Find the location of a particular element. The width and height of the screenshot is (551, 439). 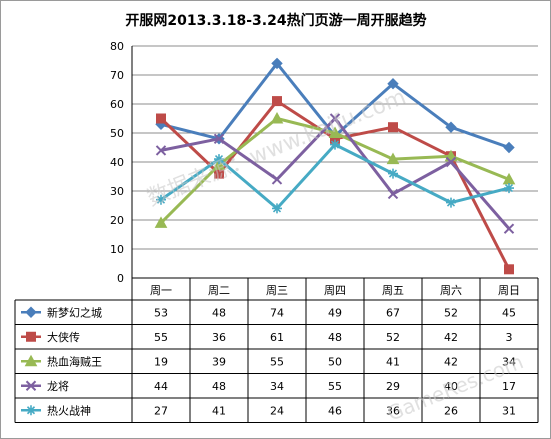

data-label: 19 is located at coordinates (161, 361).